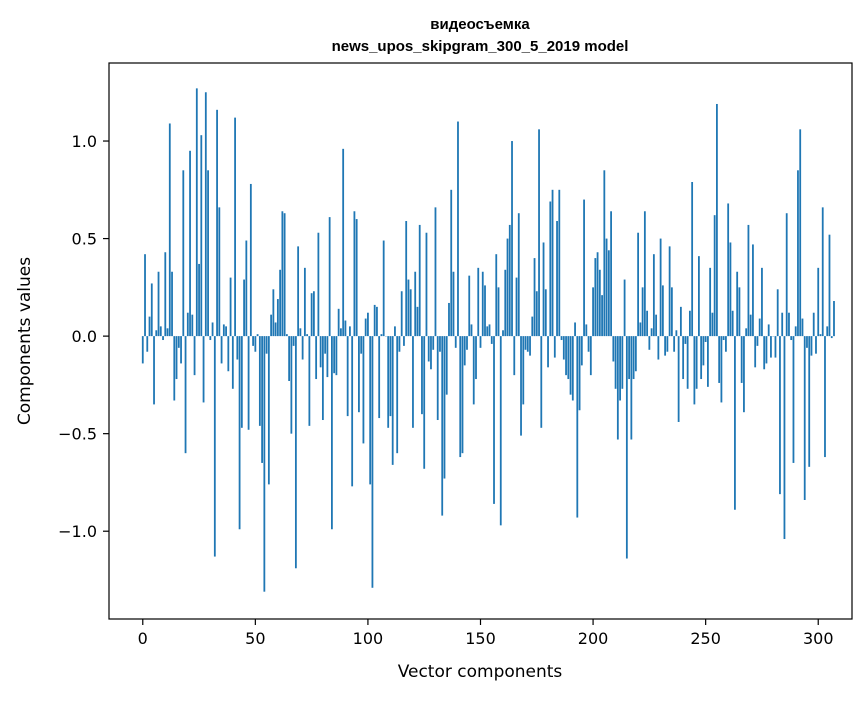 The image size is (867, 701). I want to click on y-tick-label: −1.0, so click(77, 531).